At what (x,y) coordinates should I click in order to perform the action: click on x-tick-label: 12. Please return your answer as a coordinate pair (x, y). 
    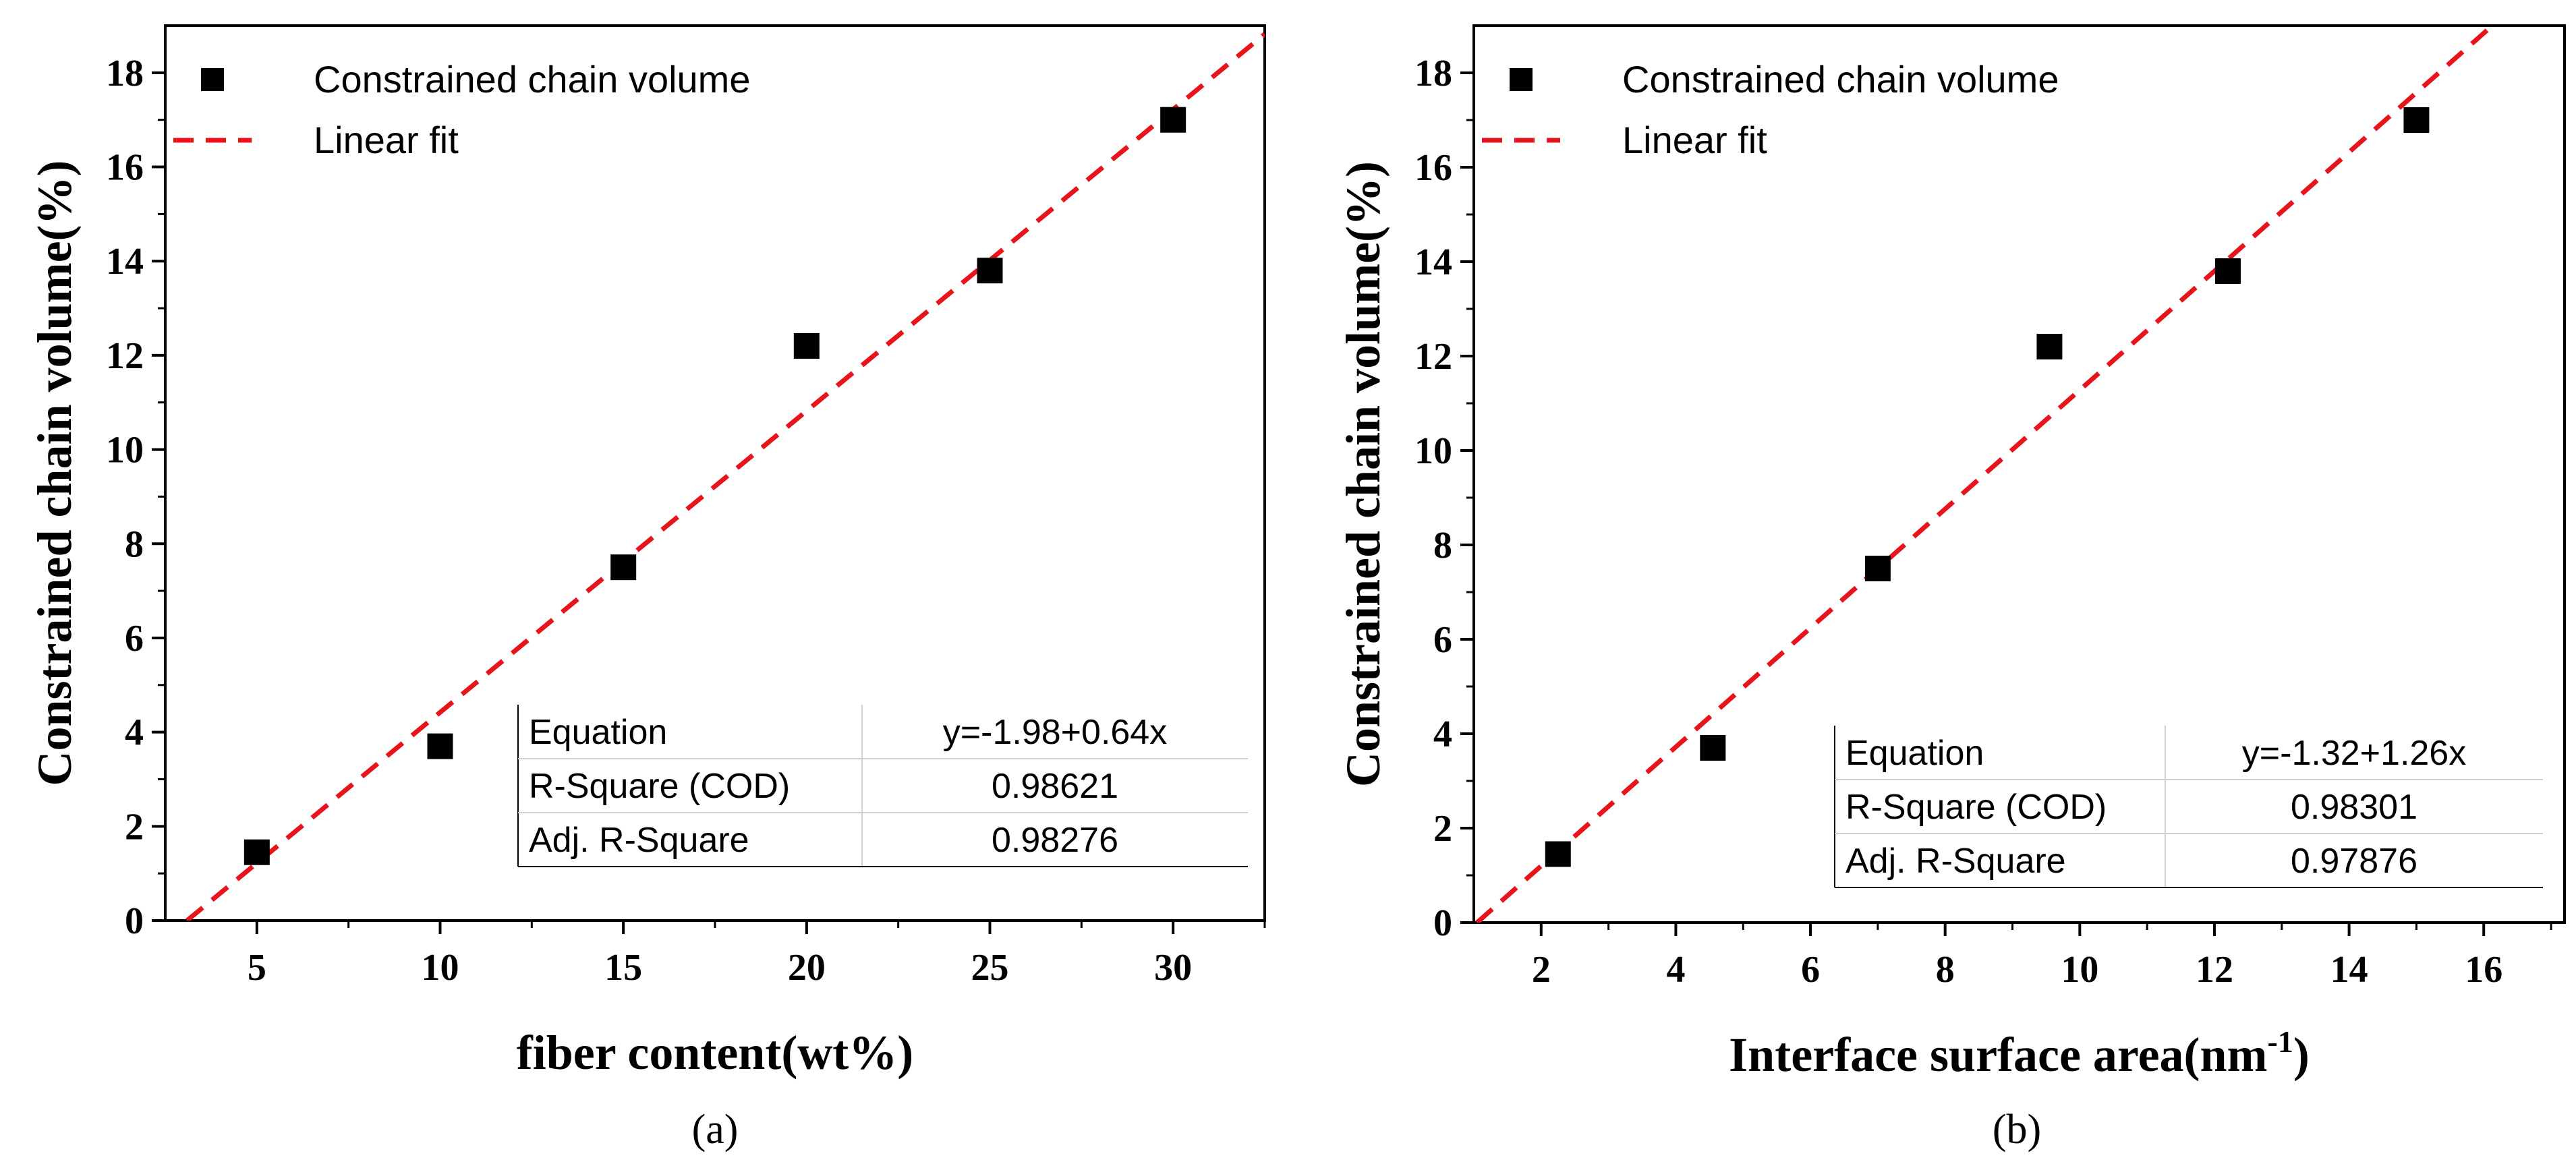
    Looking at the image, I should click on (2214, 970).